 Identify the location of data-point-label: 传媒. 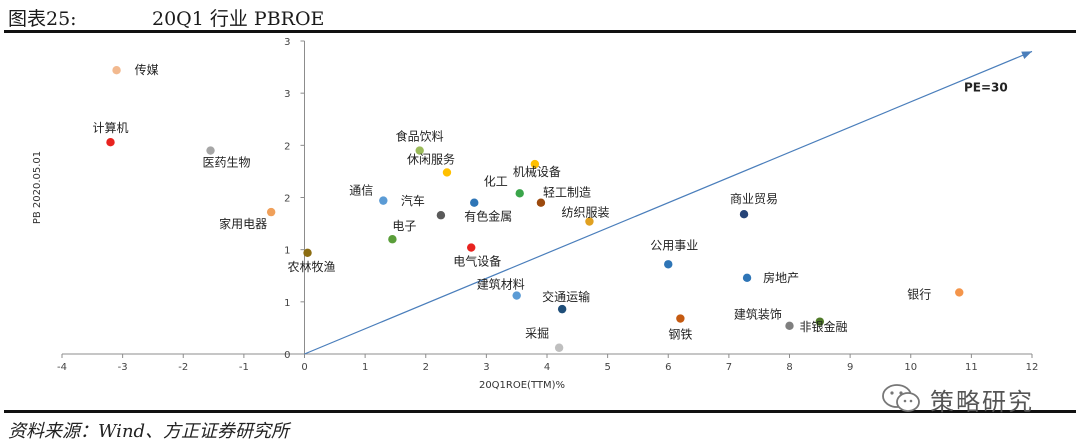
(147, 69).